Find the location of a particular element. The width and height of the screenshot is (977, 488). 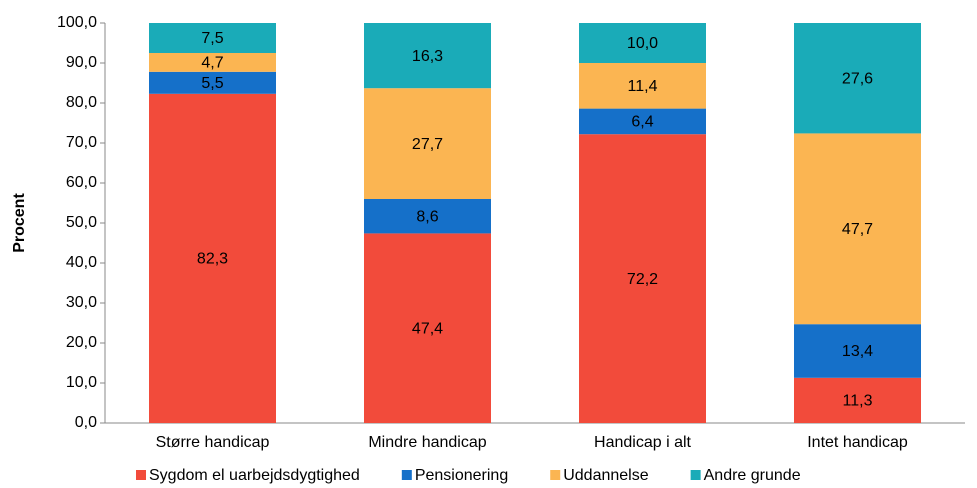

y-tick-label: 40,0 is located at coordinates (81, 262).